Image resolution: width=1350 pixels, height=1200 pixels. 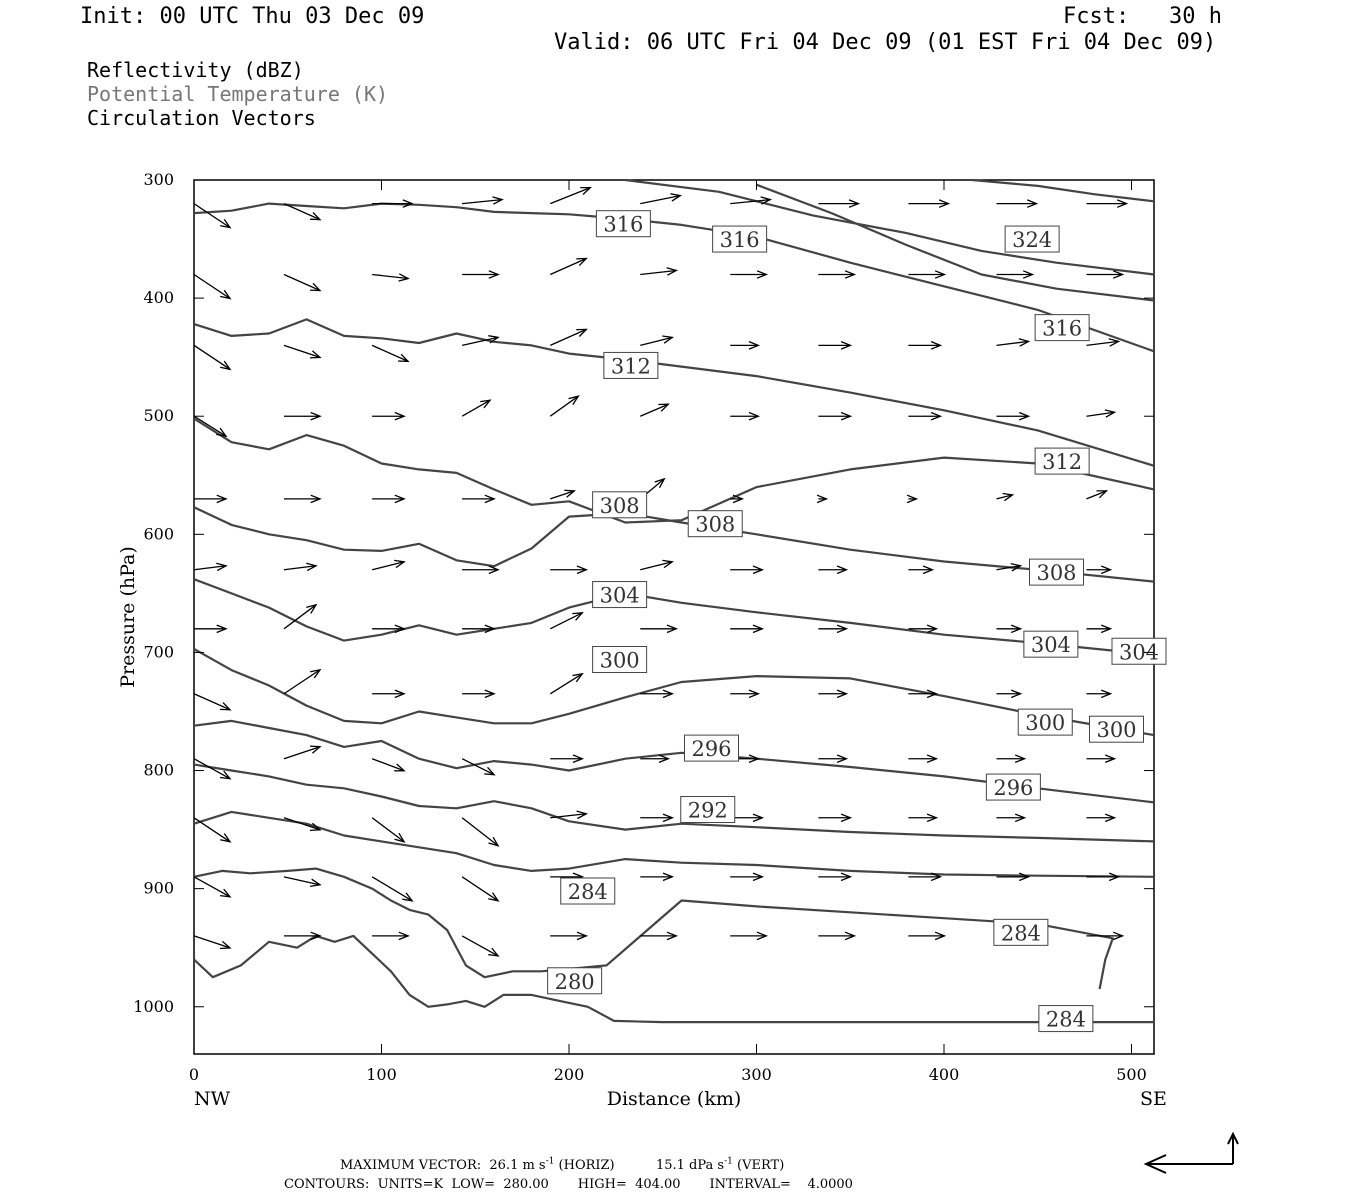 I want to click on contour-label-text: 300, so click(x=1116, y=730).